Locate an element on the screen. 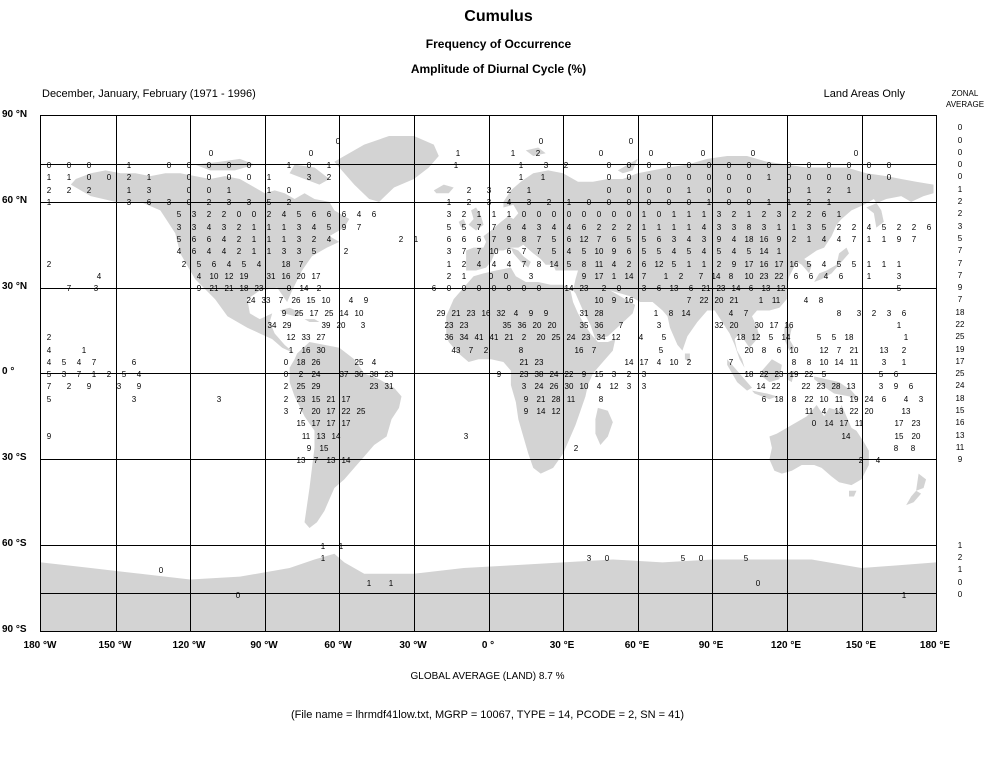 The image size is (997, 760). boundary-line is located at coordinates (488, 593).